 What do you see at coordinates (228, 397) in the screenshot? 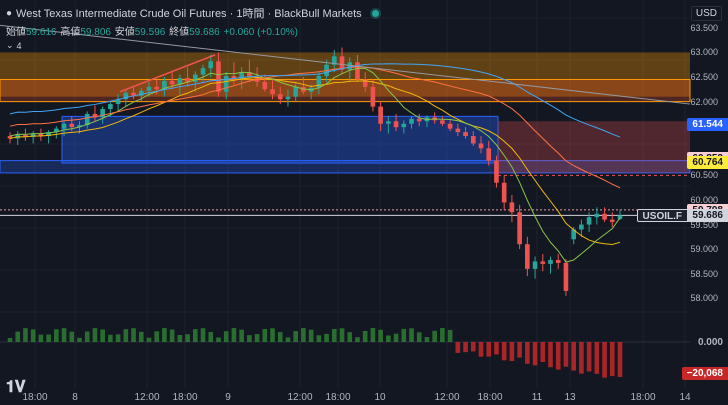
I see `time-tick-label: 9` at bounding box center [228, 397].